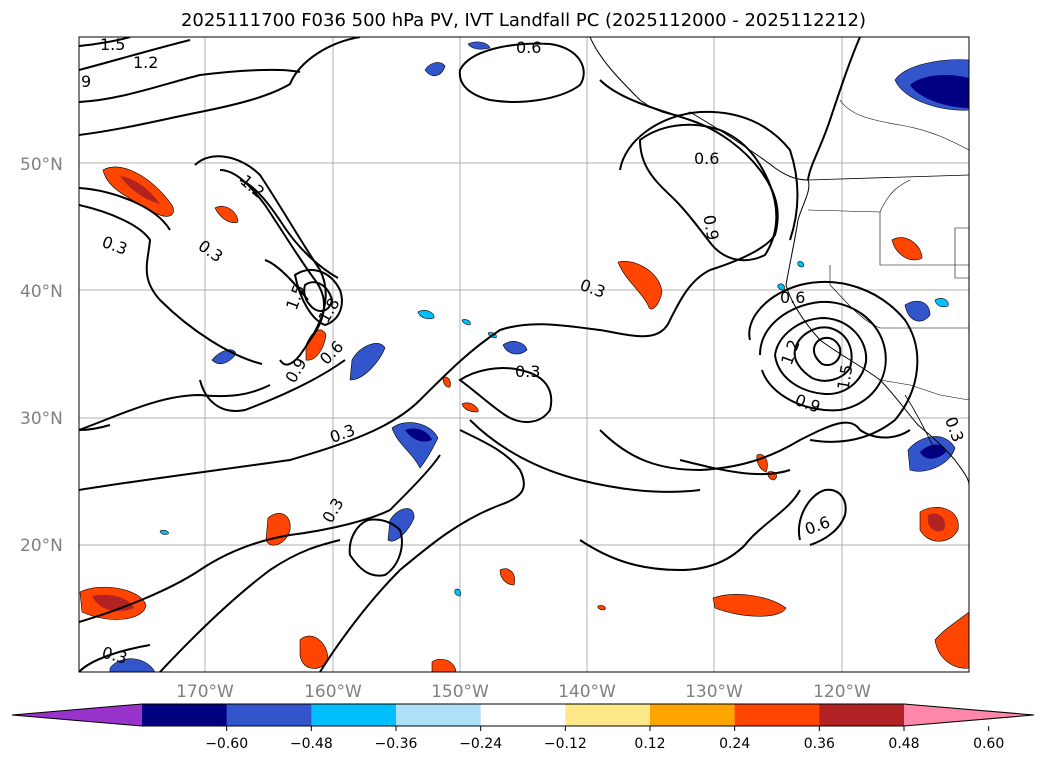 The height and width of the screenshot is (765, 1047). What do you see at coordinates (396, 744) in the screenshot?
I see `colorbar-tick-label: −0.36` at bounding box center [396, 744].